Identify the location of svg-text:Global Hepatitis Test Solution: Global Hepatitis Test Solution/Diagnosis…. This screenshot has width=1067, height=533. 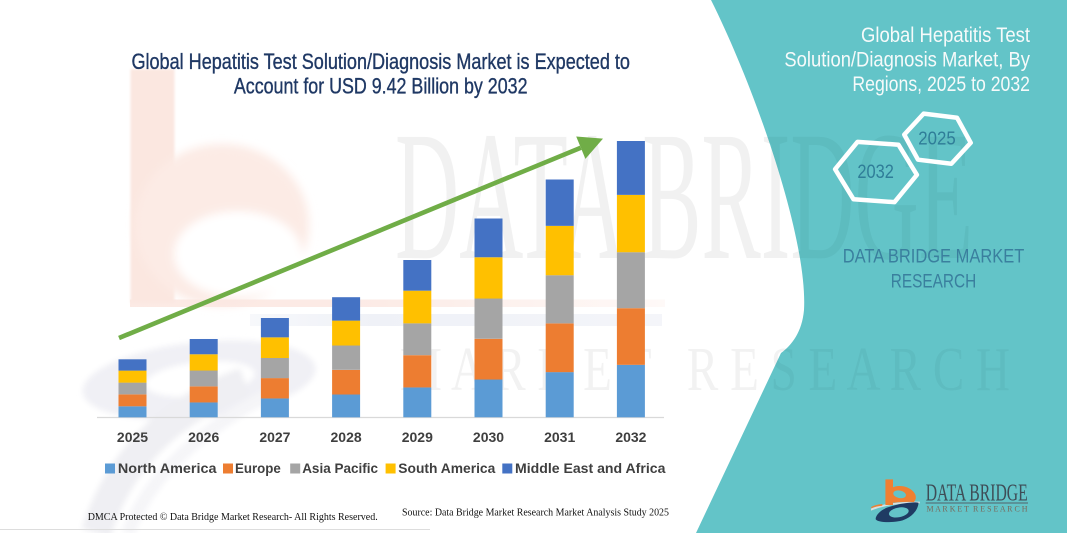
(380, 61).